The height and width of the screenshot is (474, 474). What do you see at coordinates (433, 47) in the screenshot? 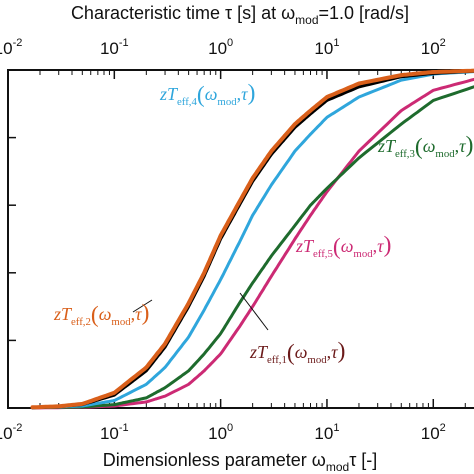
I see `top-tick-label: 10²` at bounding box center [433, 47].